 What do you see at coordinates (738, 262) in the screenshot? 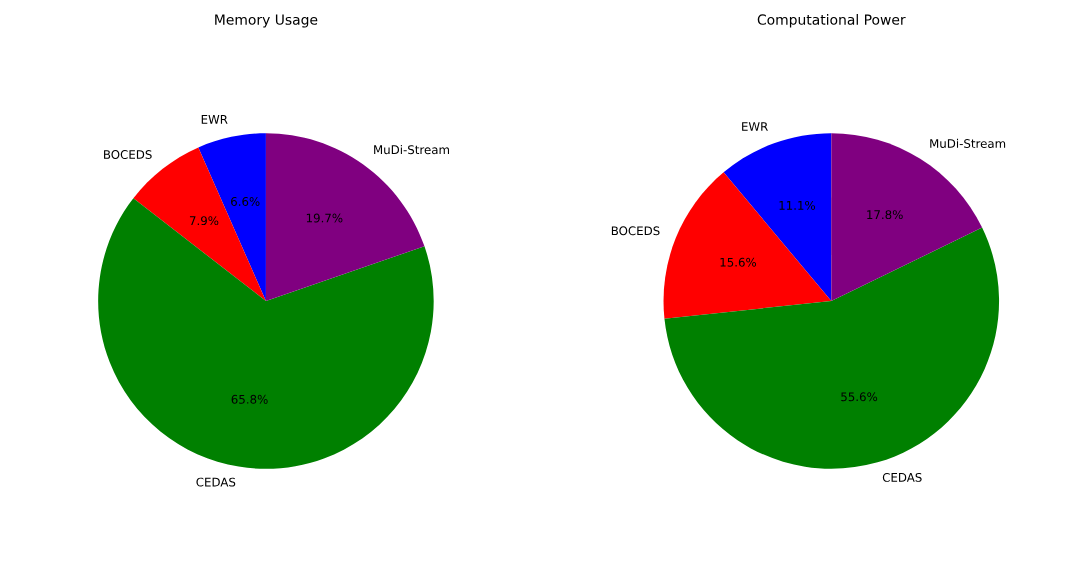
I see `data-label: 15.6%` at bounding box center [738, 262].